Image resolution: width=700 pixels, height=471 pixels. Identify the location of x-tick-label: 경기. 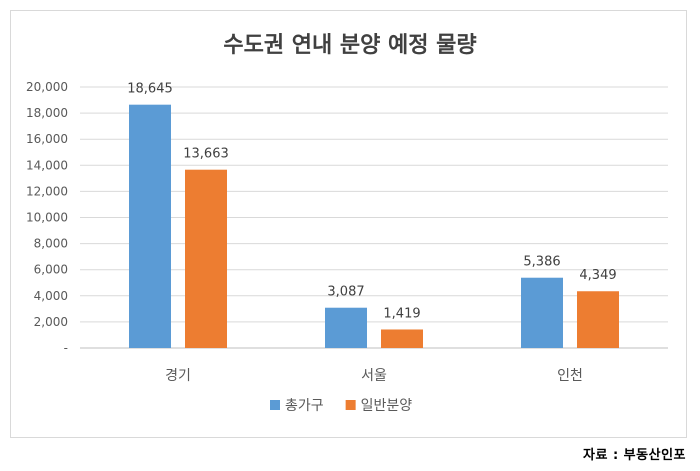
(178, 376).